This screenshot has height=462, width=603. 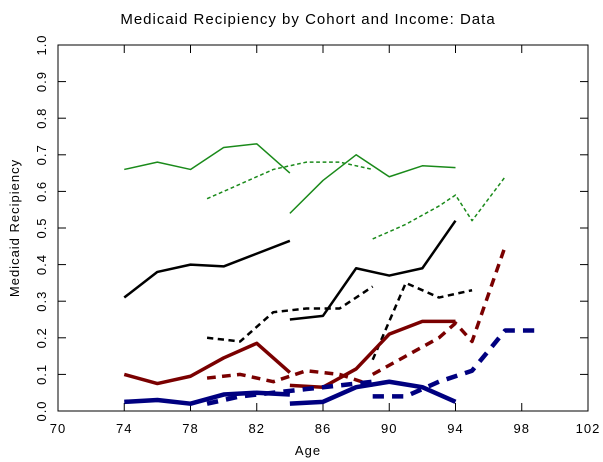 I want to click on y-tick-label: 0.3, so click(x=41, y=301).